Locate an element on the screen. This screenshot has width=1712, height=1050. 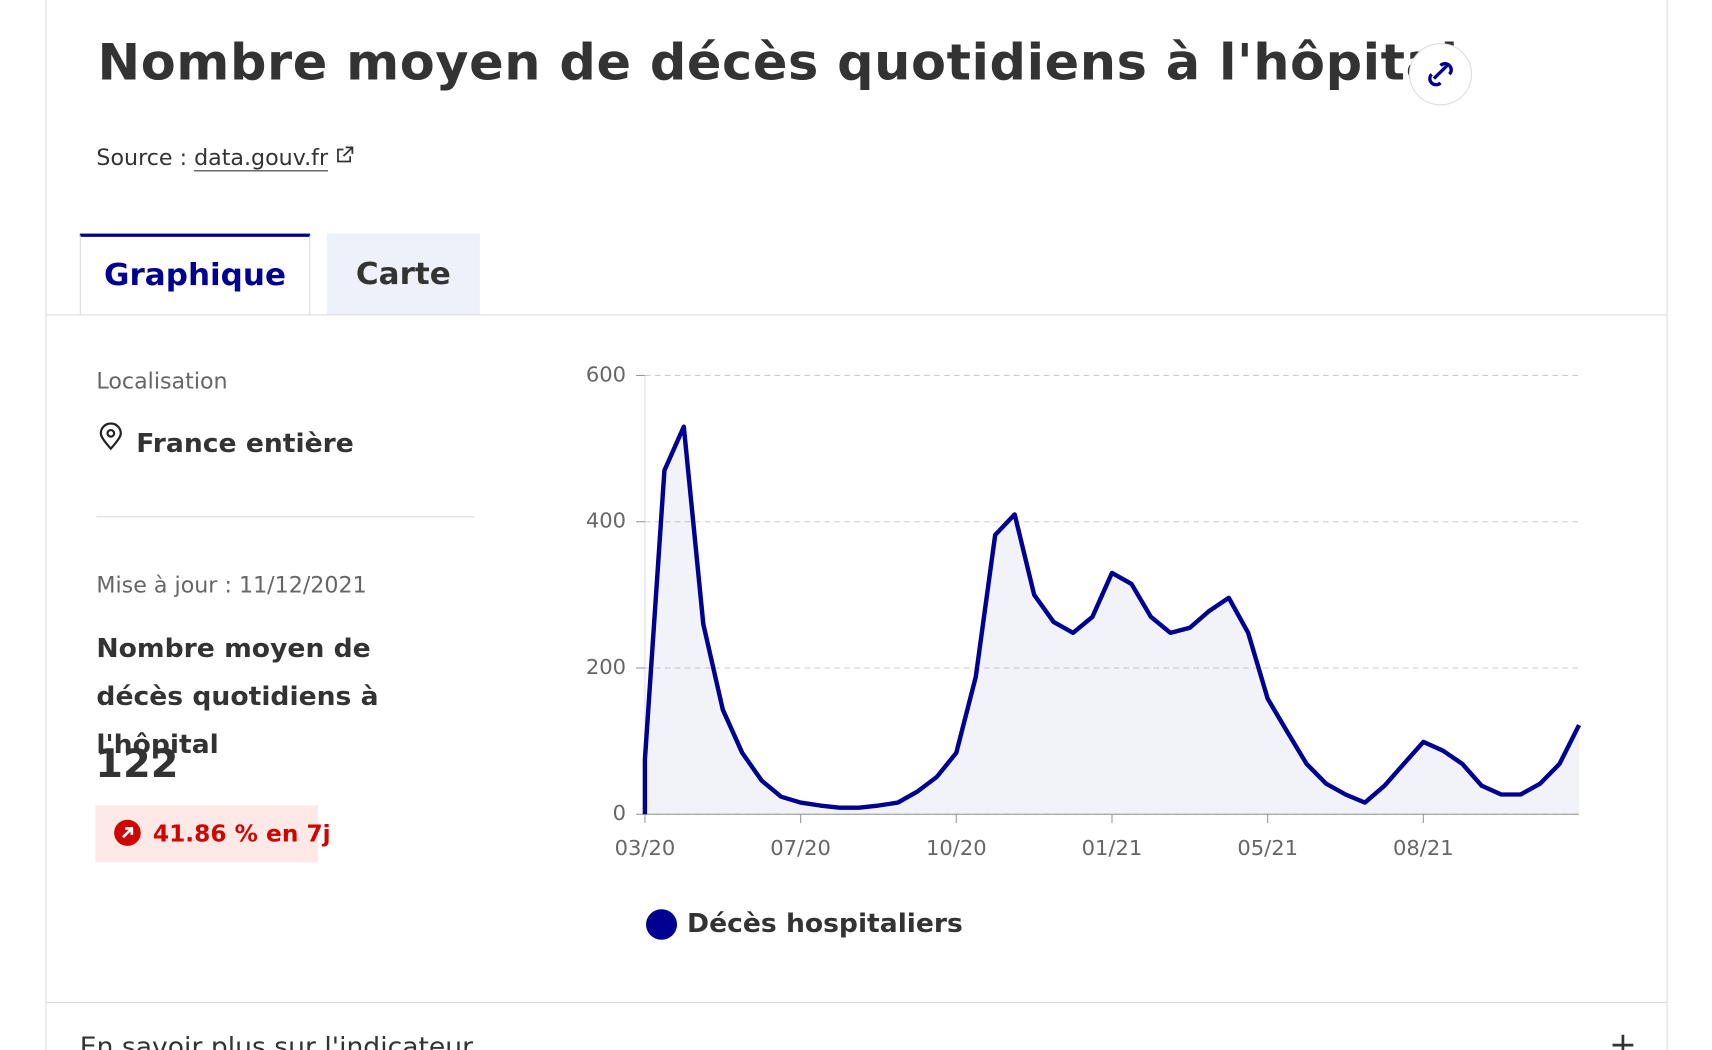
x-tick-label: 05/21 is located at coordinates (1267, 848).